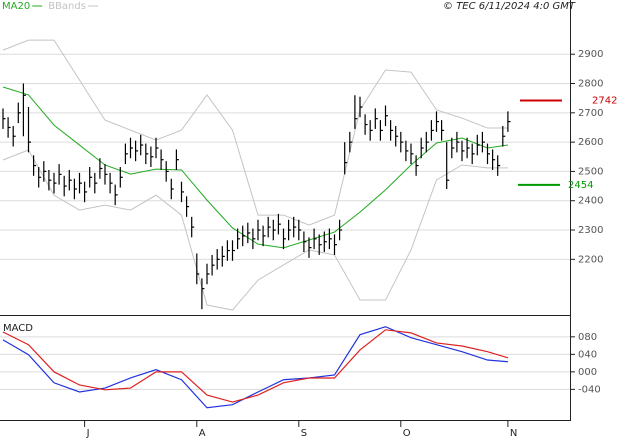 The height and width of the screenshot is (440, 627). I want to click on legend-label: MA20, so click(16, 6).